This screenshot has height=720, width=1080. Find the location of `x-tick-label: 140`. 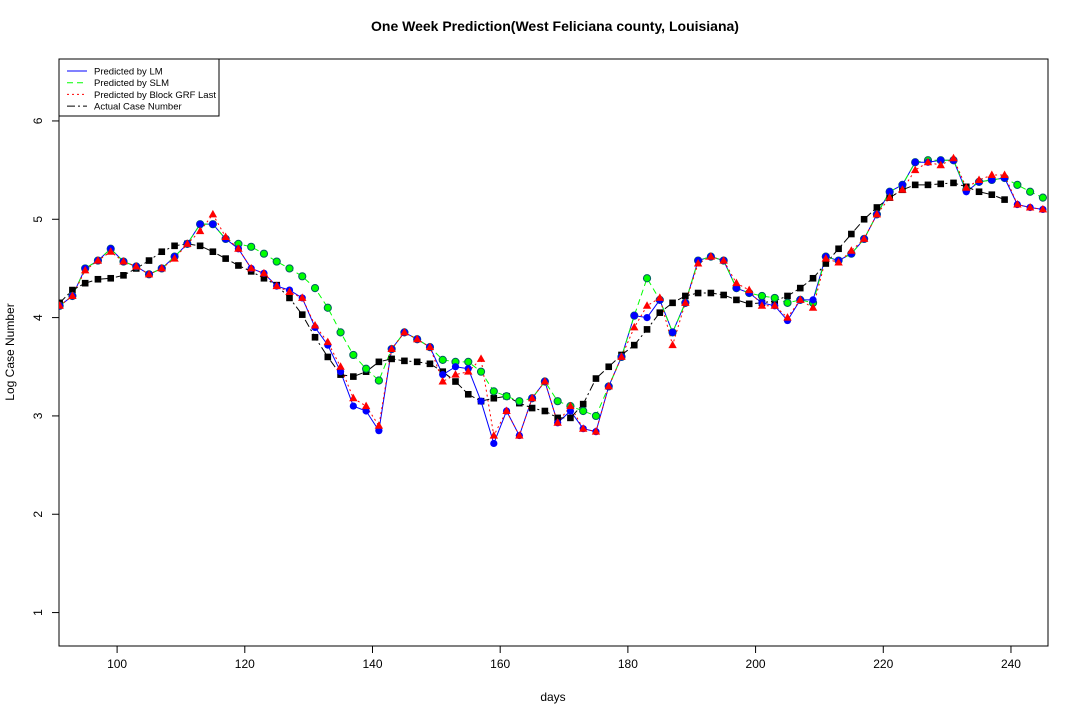

x-tick-label: 140 is located at coordinates (372, 664).